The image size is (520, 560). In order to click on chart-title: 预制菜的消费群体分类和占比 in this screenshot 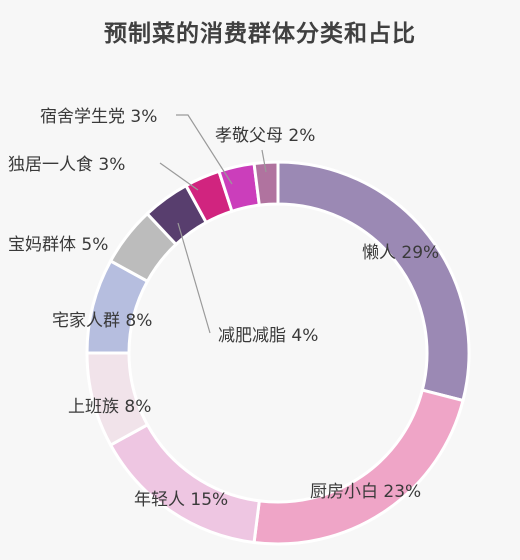, I will do `click(260, 34)`.